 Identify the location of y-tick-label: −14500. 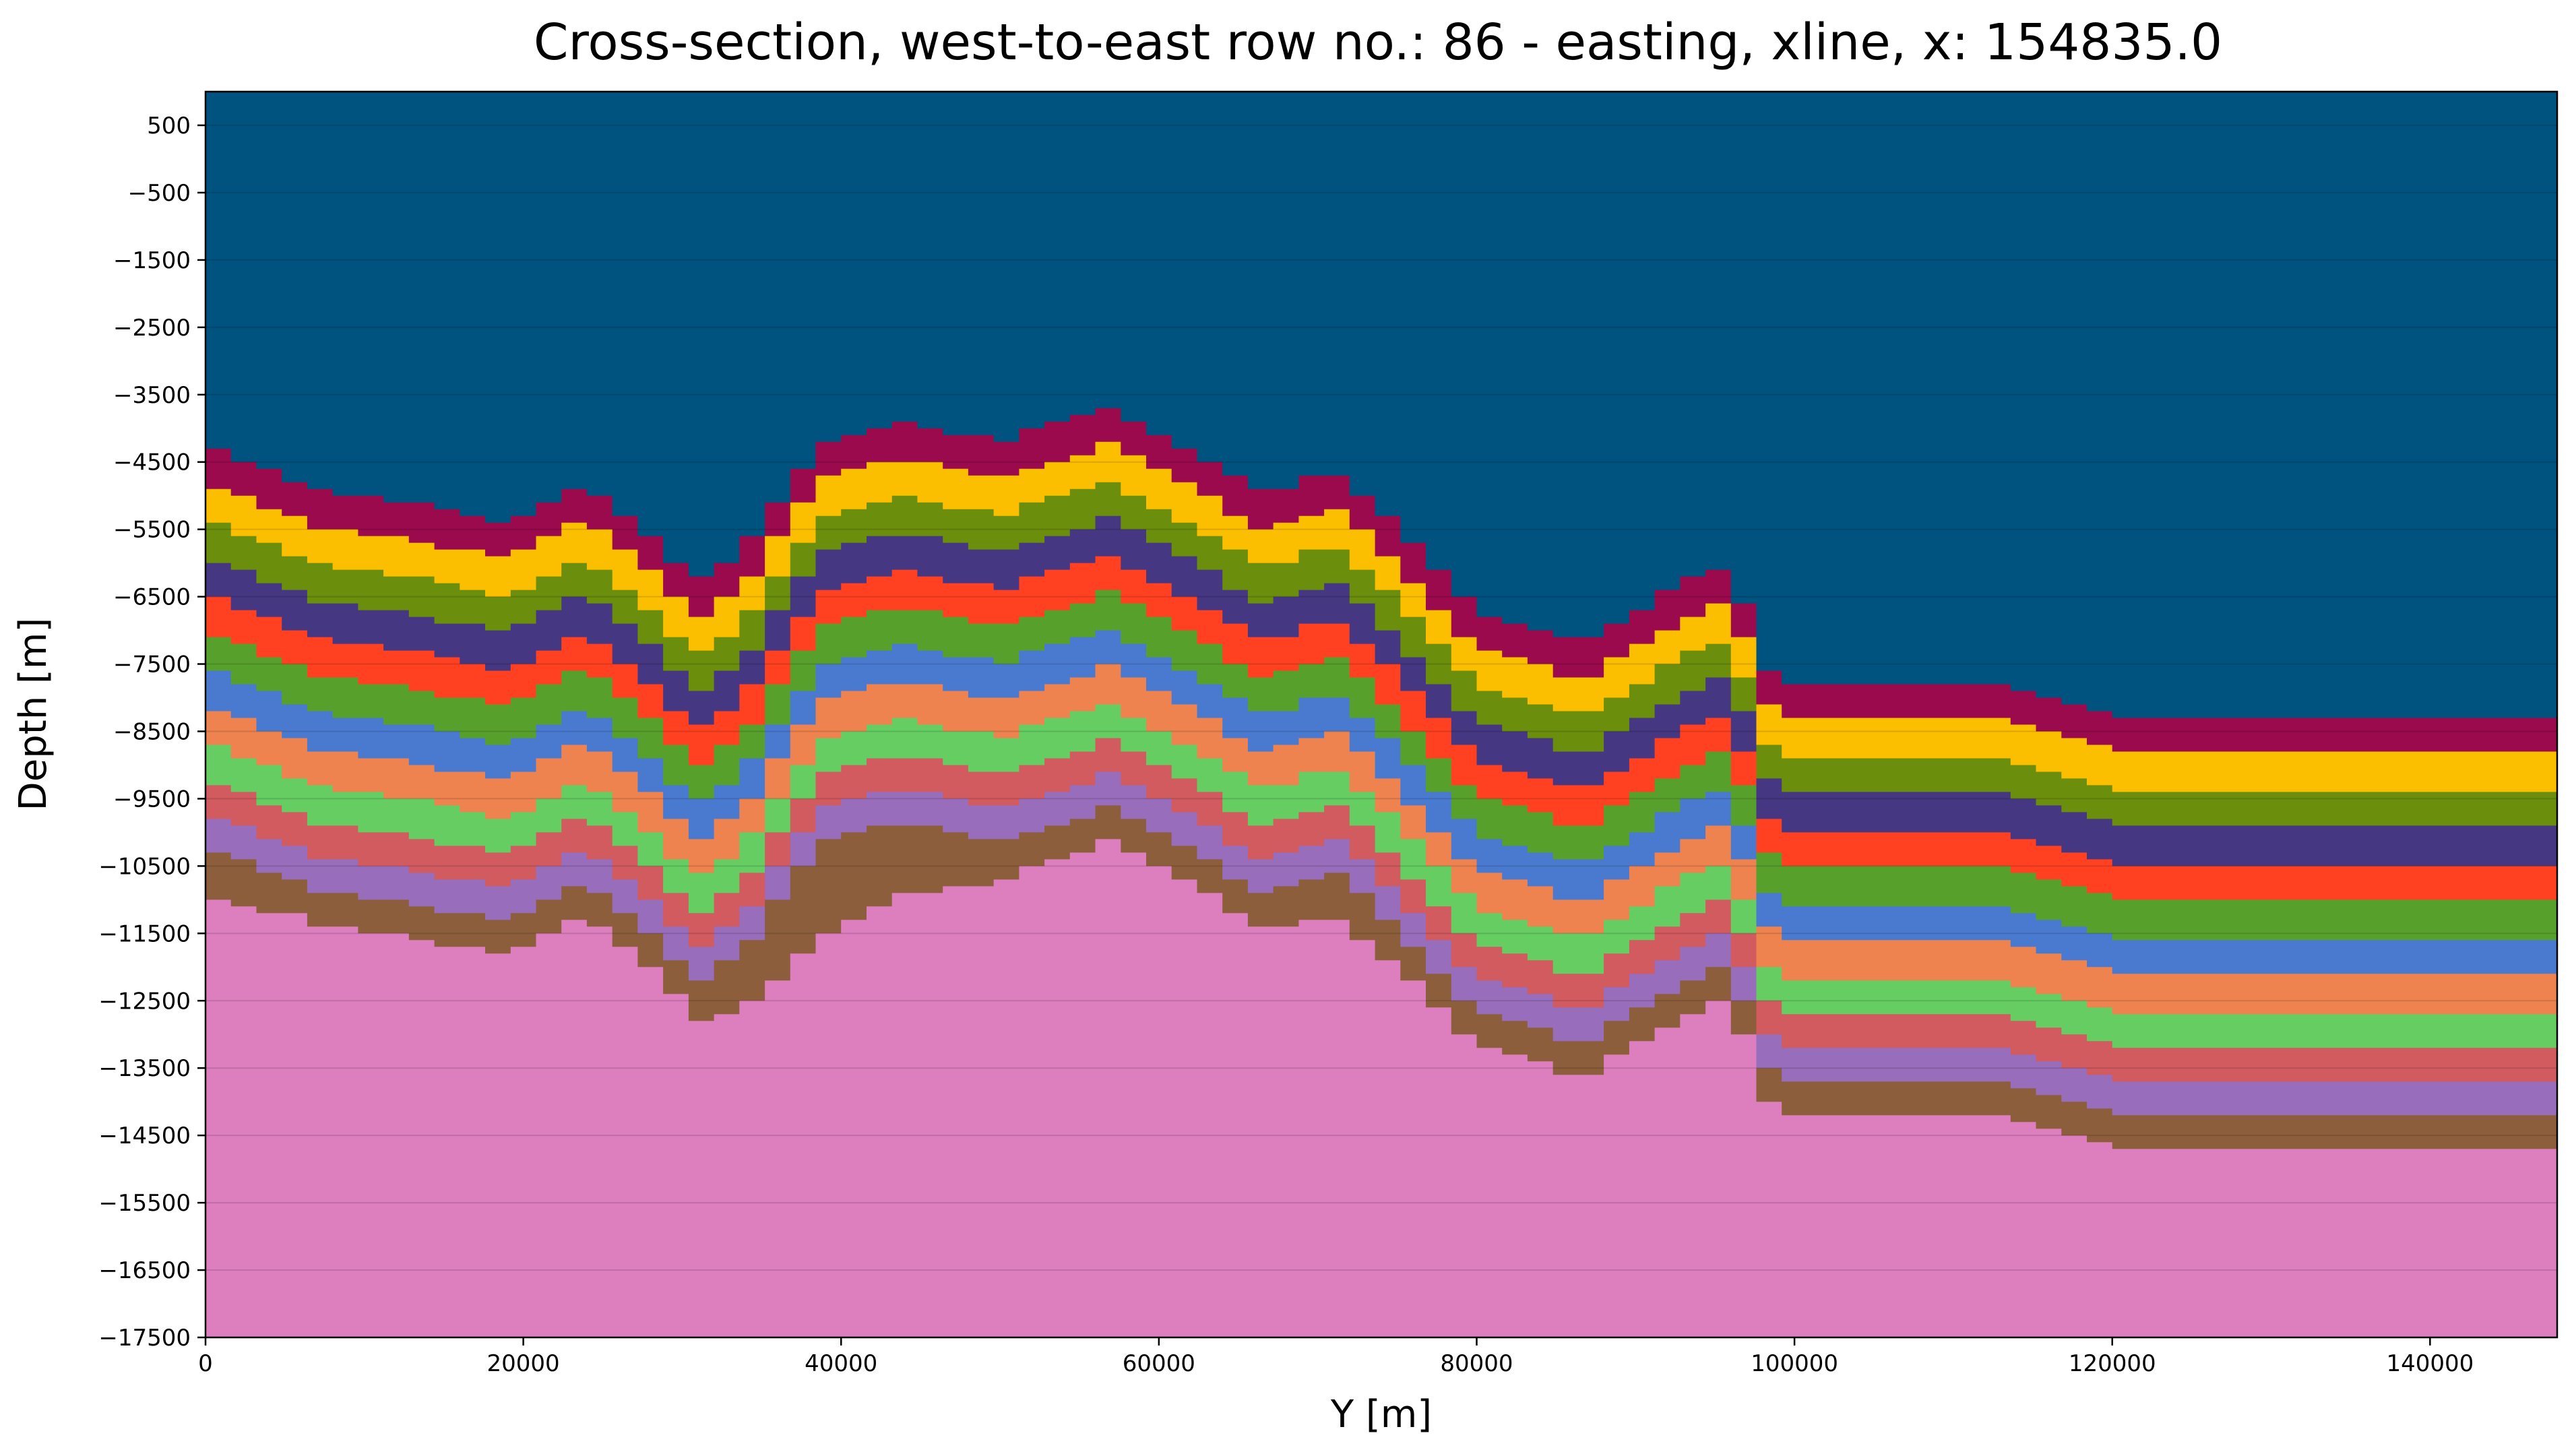
(144, 1135).